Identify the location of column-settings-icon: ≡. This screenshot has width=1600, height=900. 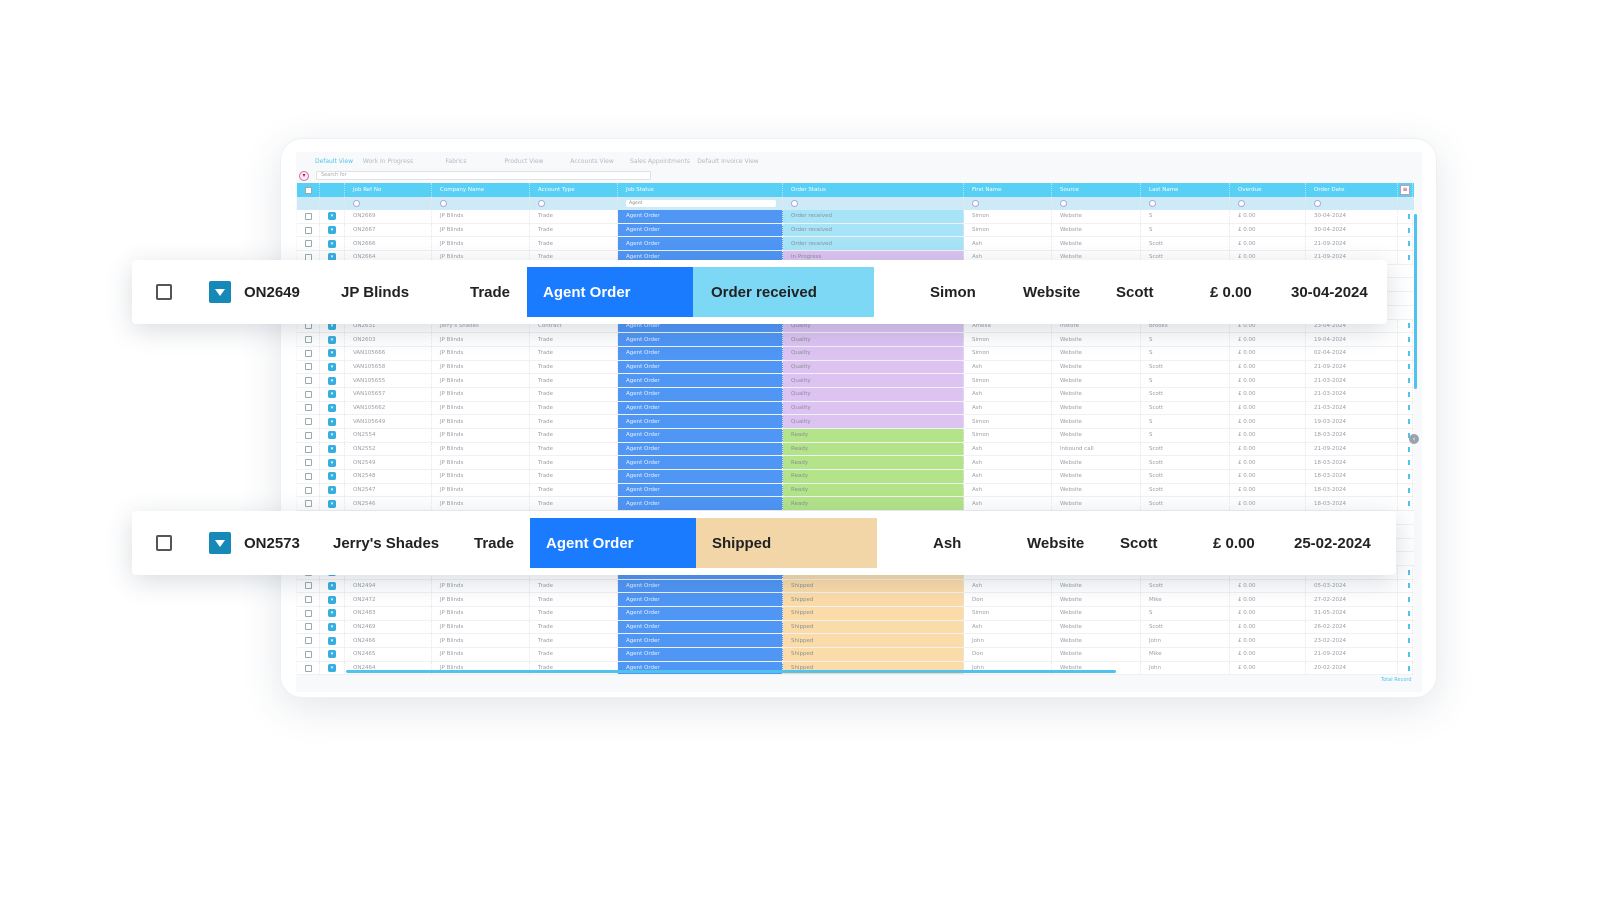
(1405, 190).